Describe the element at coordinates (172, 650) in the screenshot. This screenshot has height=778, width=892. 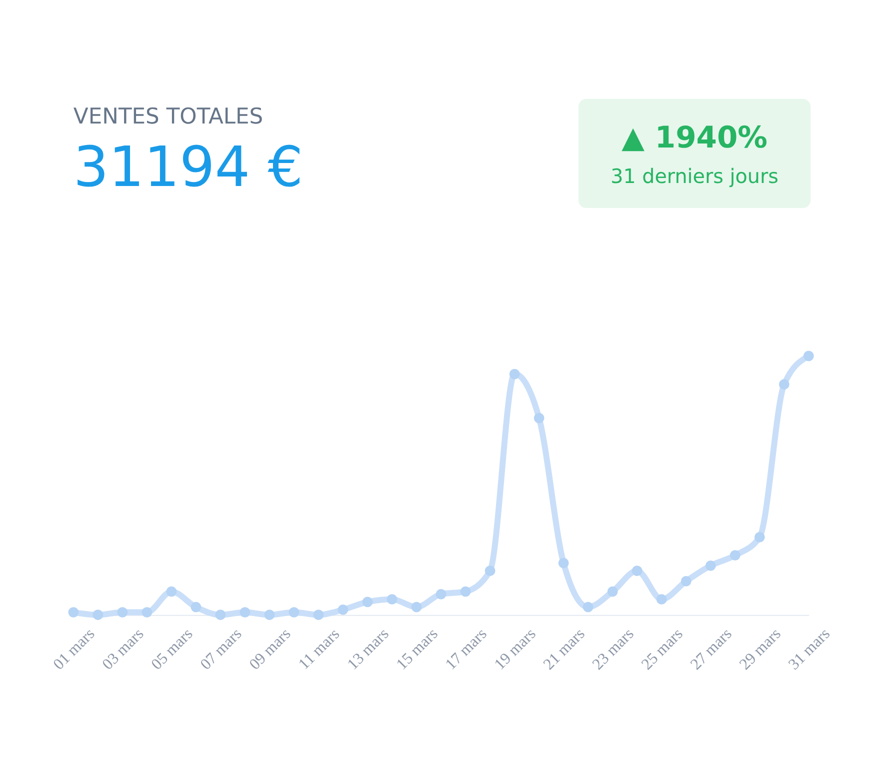
I see `x-tick-label: 05 mars` at that location.